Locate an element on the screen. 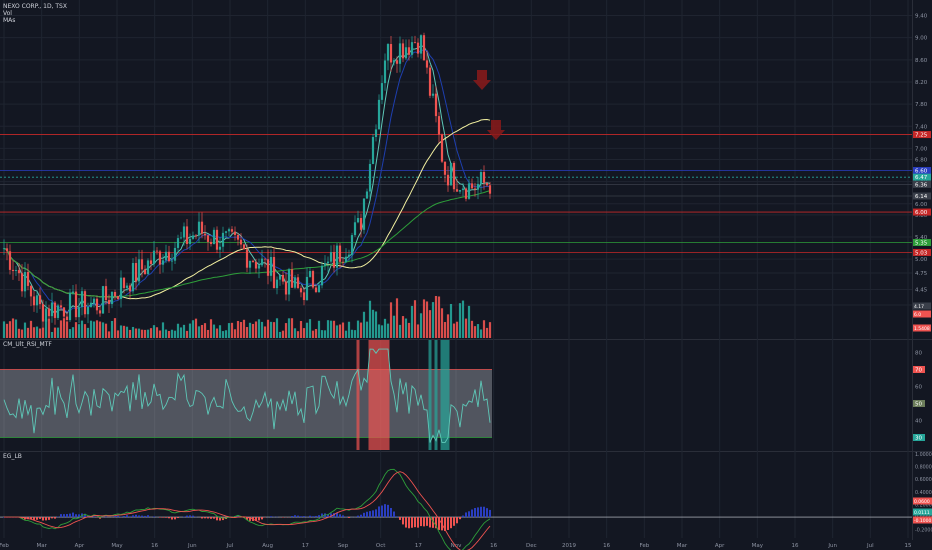 The height and width of the screenshot is (550, 932). macd-value-label: -0.1000 is located at coordinates (923, 521).